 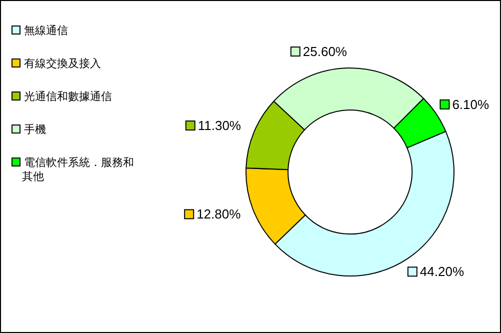 What do you see at coordinates (68, 96) in the screenshot?
I see `legend-label: 光通信和數據通信` at bounding box center [68, 96].